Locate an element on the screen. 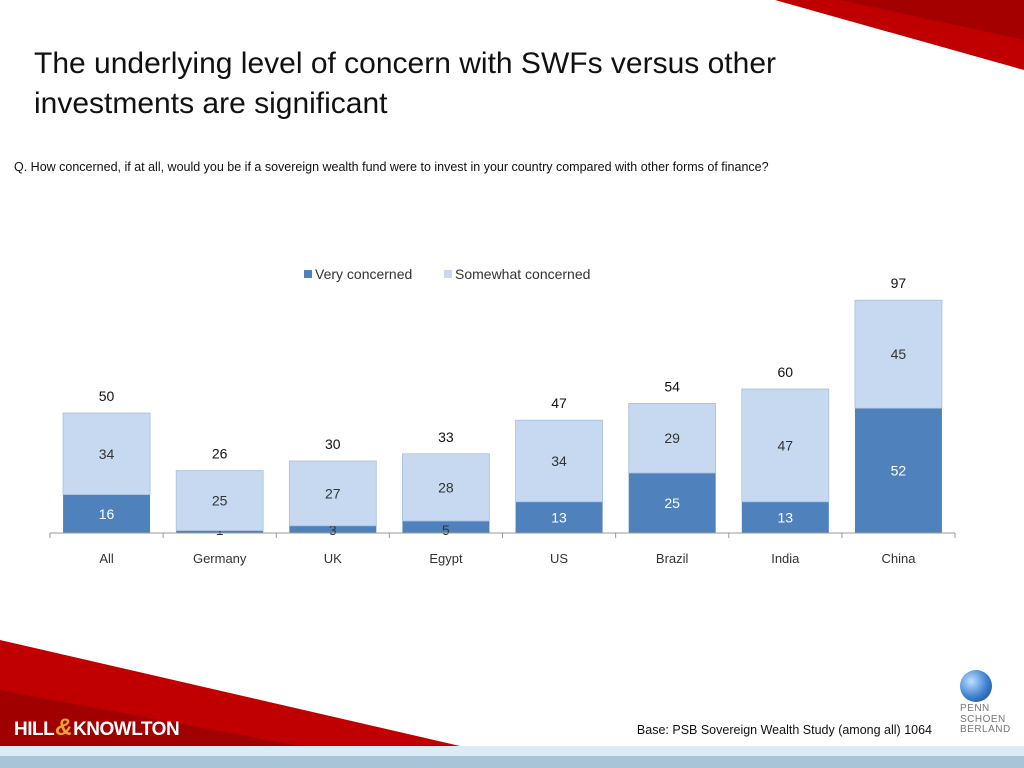 This screenshot has width=1024, height=768. total-label-china: 97 is located at coordinates (899, 283).